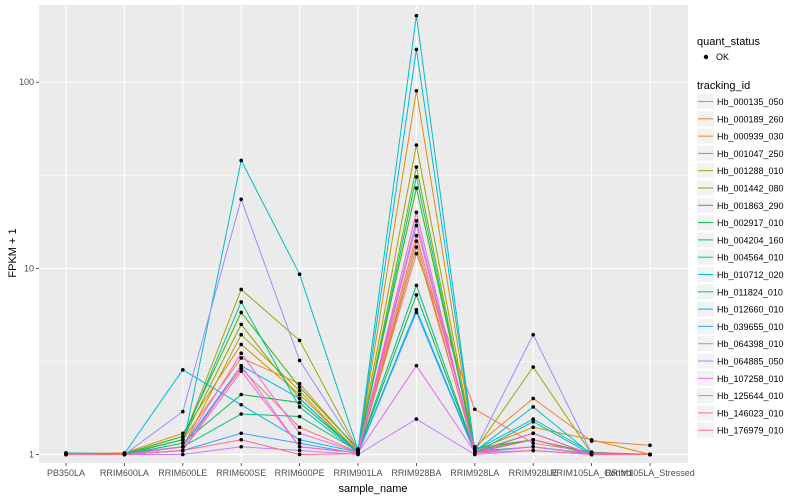  What do you see at coordinates (124, 473) in the screenshot?
I see `x-tick-label: RRIM600LA` at bounding box center [124, 473].